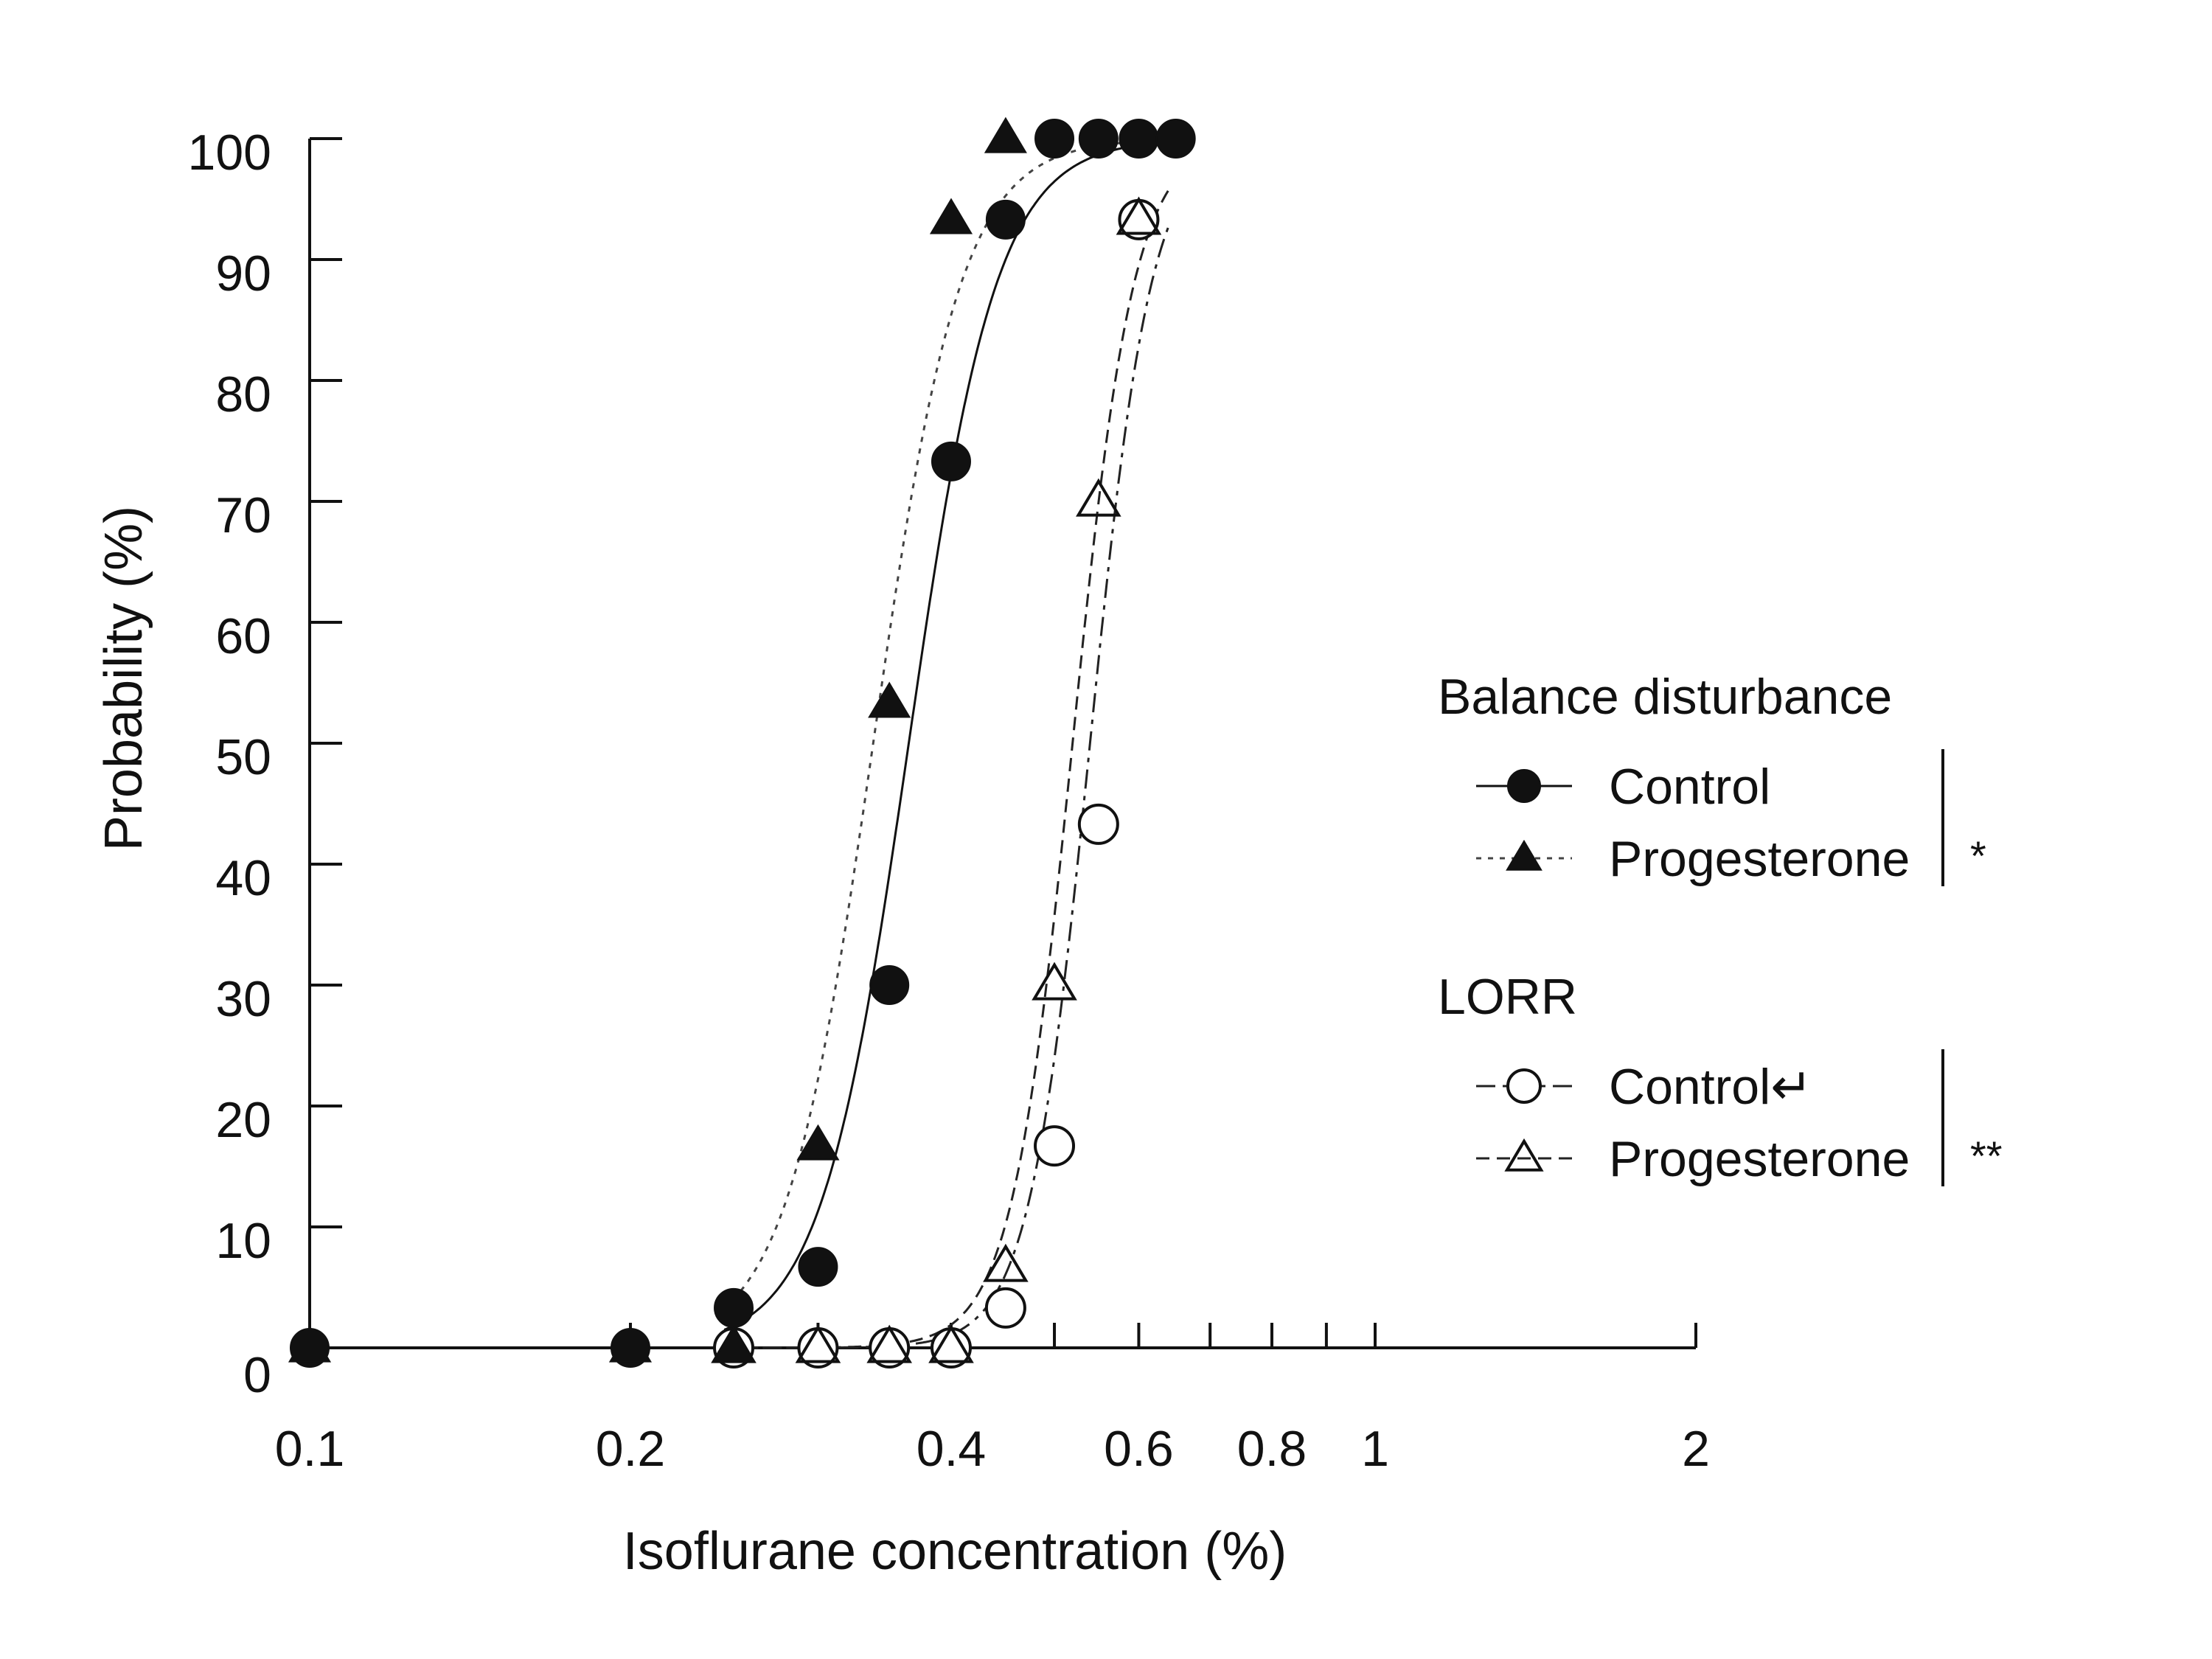  Describe the element at coordinates (257, 1375) in the screenshot. I see `y-tick-label: 0` at that location.